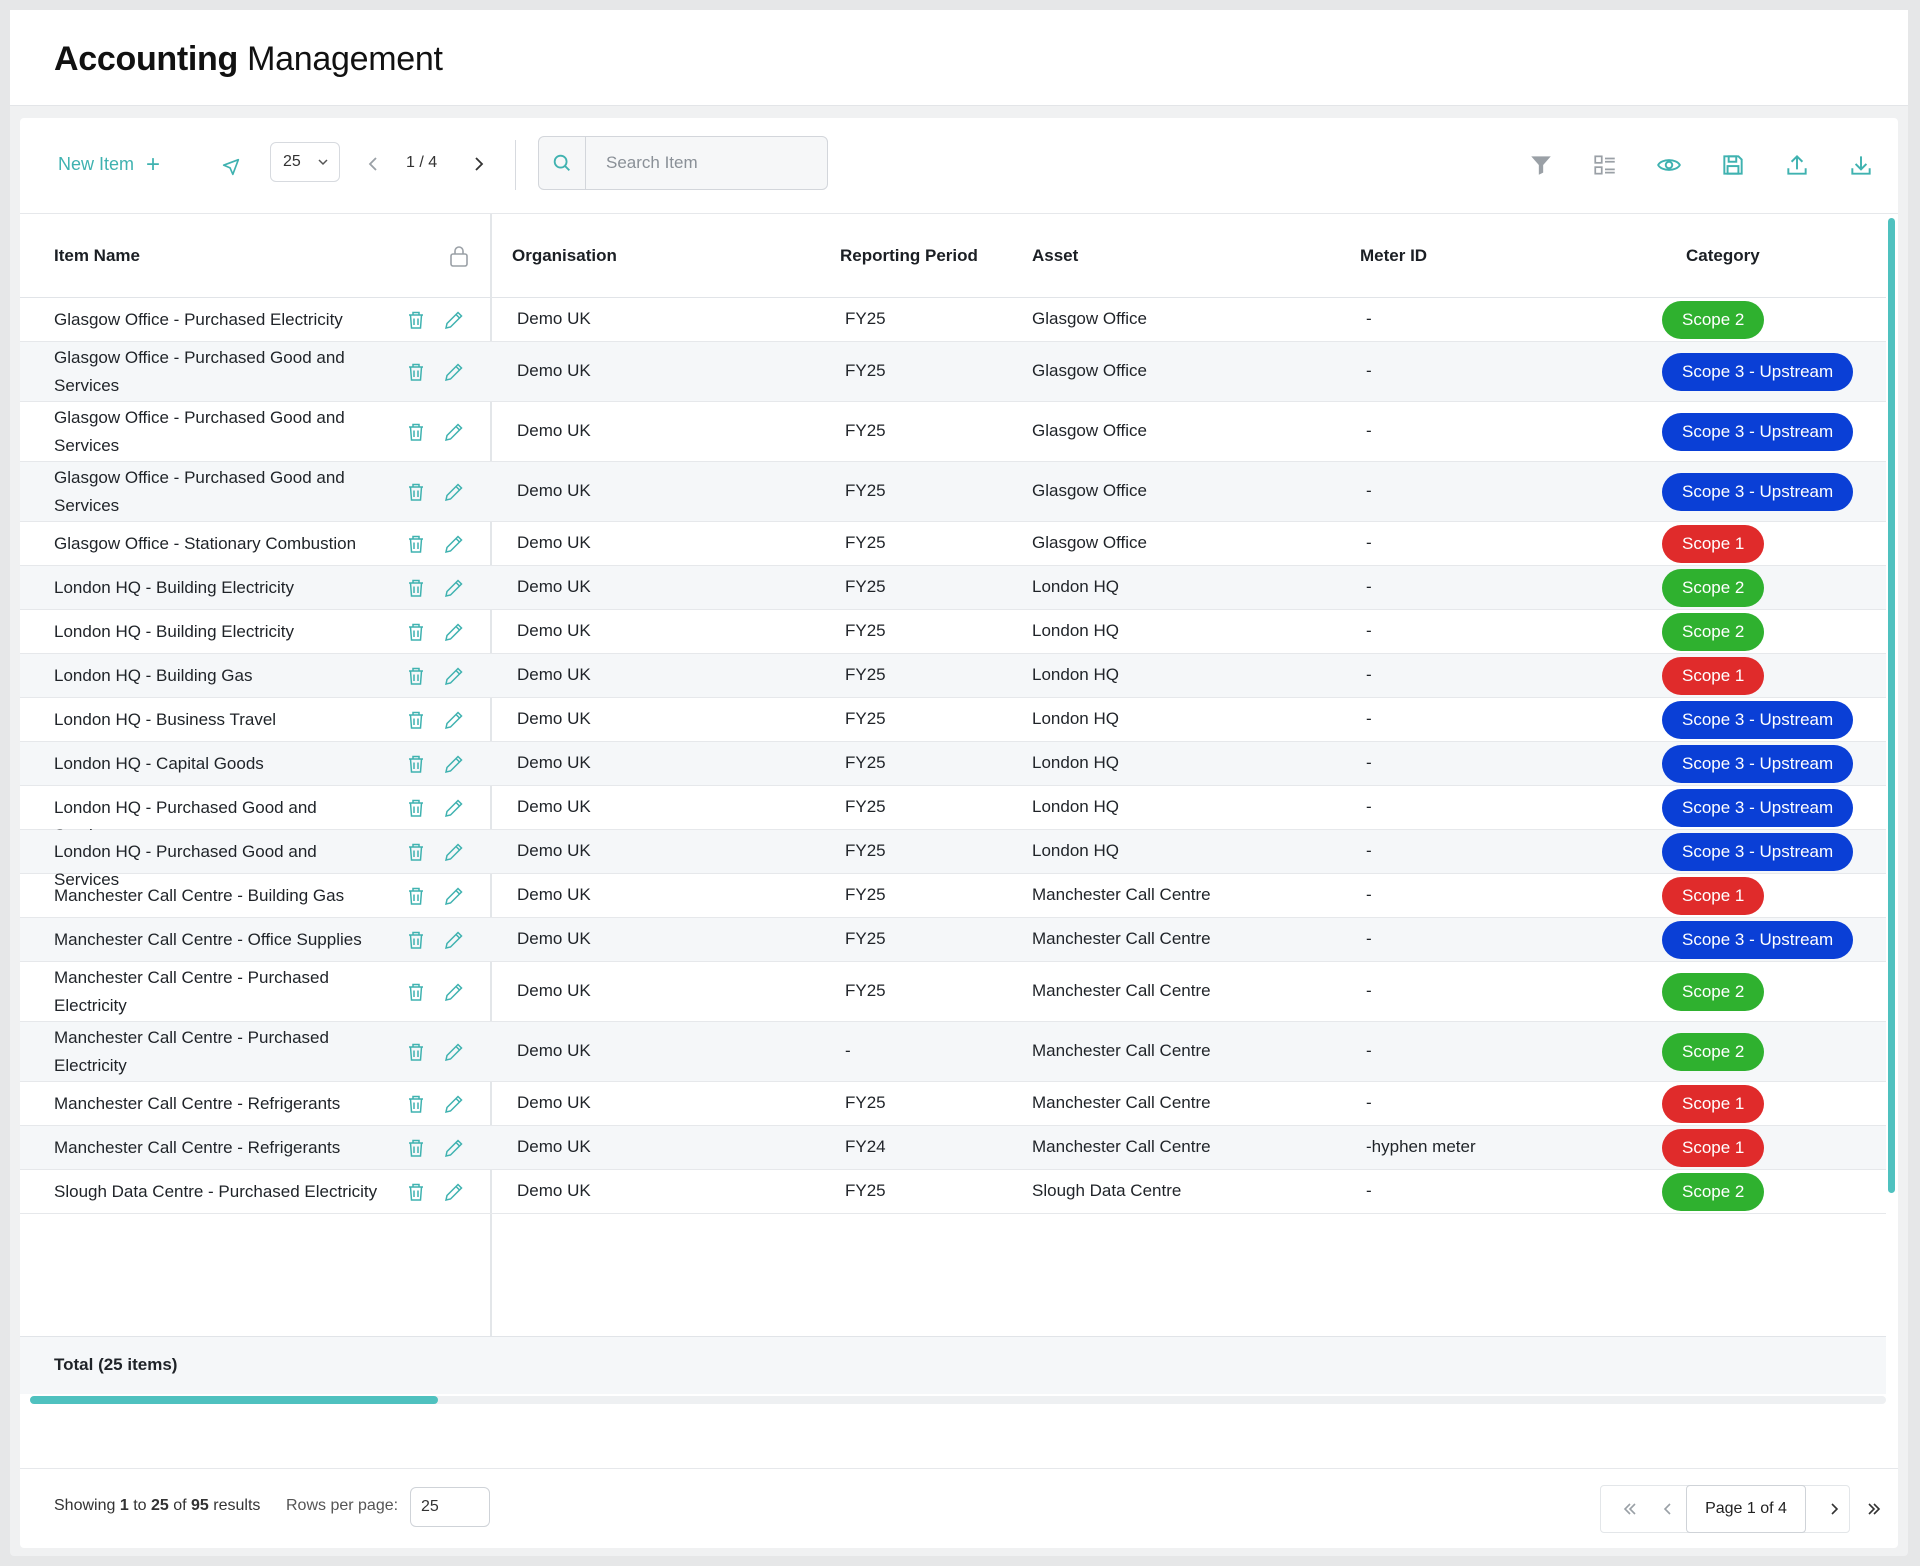  Describe the element at coordinates (109, 164) in the screenshot. I see `new-item-button: New Item +` at that location.